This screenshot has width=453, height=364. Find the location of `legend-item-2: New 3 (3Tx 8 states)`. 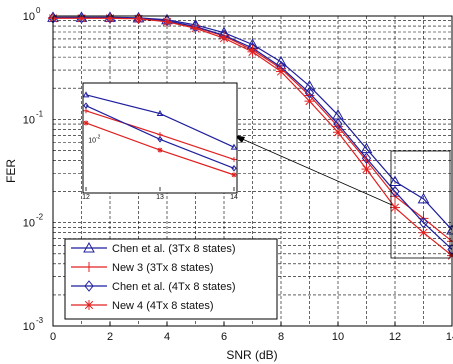

legend-item-2: New 3 (3Tx 8 states) is located at coordinates (142, 268).